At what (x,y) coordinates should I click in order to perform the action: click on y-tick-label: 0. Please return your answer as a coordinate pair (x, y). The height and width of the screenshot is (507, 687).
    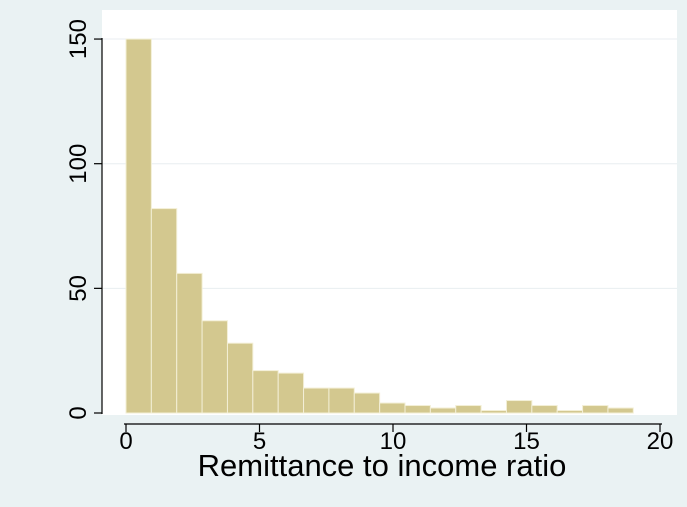
    Looking at the image, I should click on (78, 412).